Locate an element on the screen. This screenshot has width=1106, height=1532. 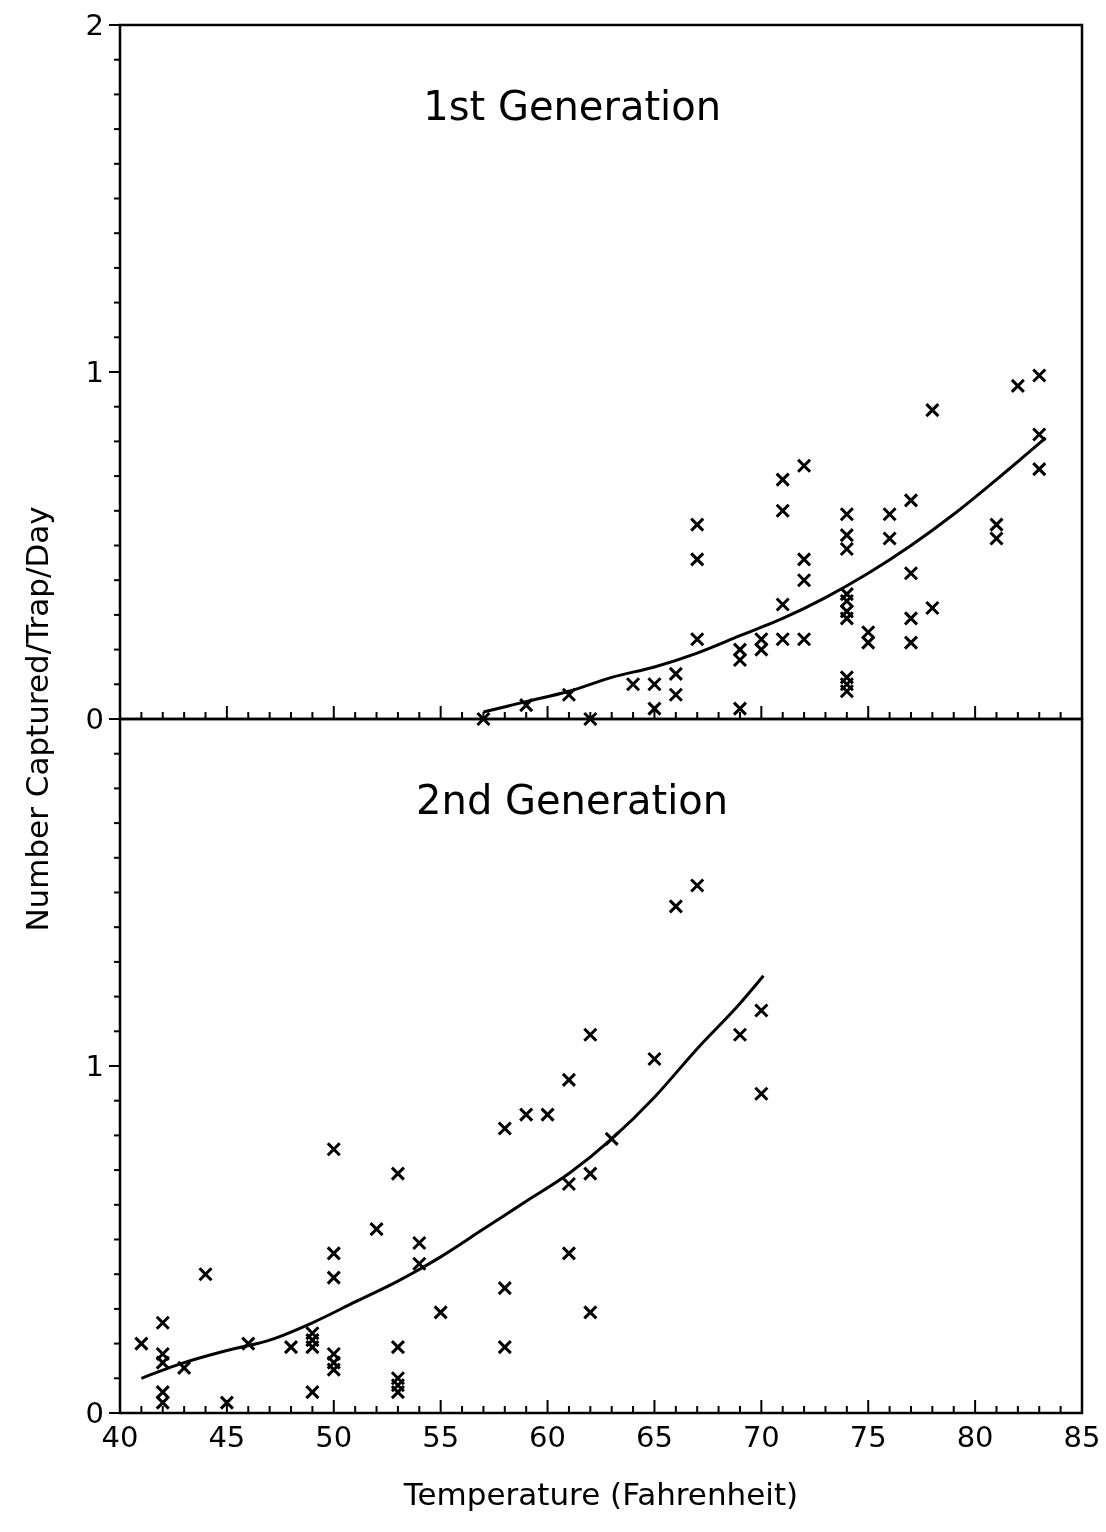
x-tick-label: 40 is located at coordinates (120, 1437).